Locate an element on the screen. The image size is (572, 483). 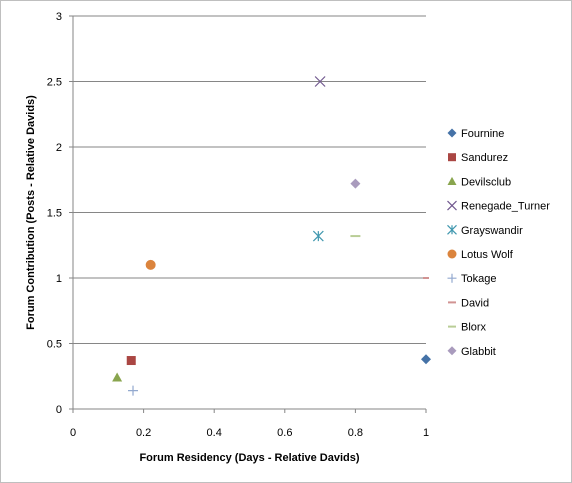
data-point-lotus-wolf is located at coordinates (150, 264).